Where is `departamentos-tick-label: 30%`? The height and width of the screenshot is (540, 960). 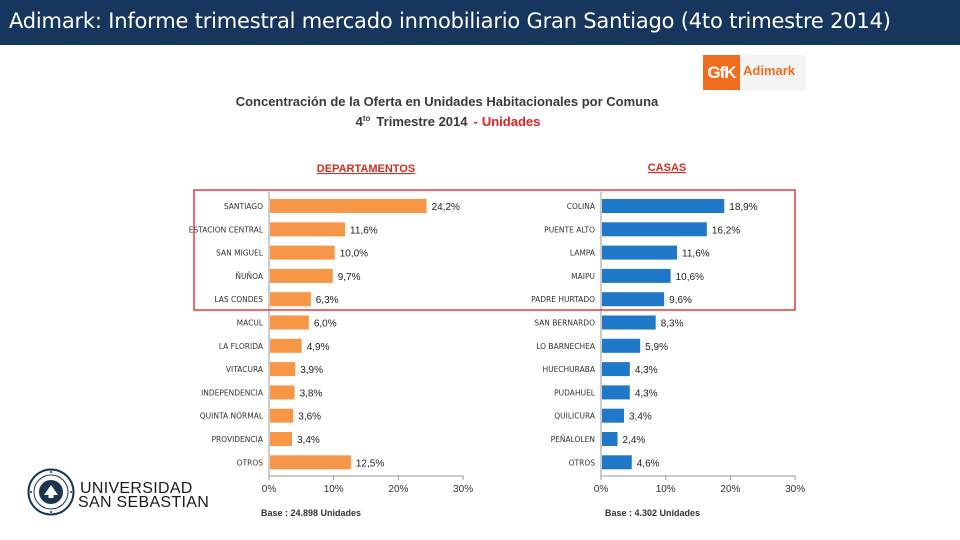
departamentos-tick-label: 30% is located at coordinates (463, 489).